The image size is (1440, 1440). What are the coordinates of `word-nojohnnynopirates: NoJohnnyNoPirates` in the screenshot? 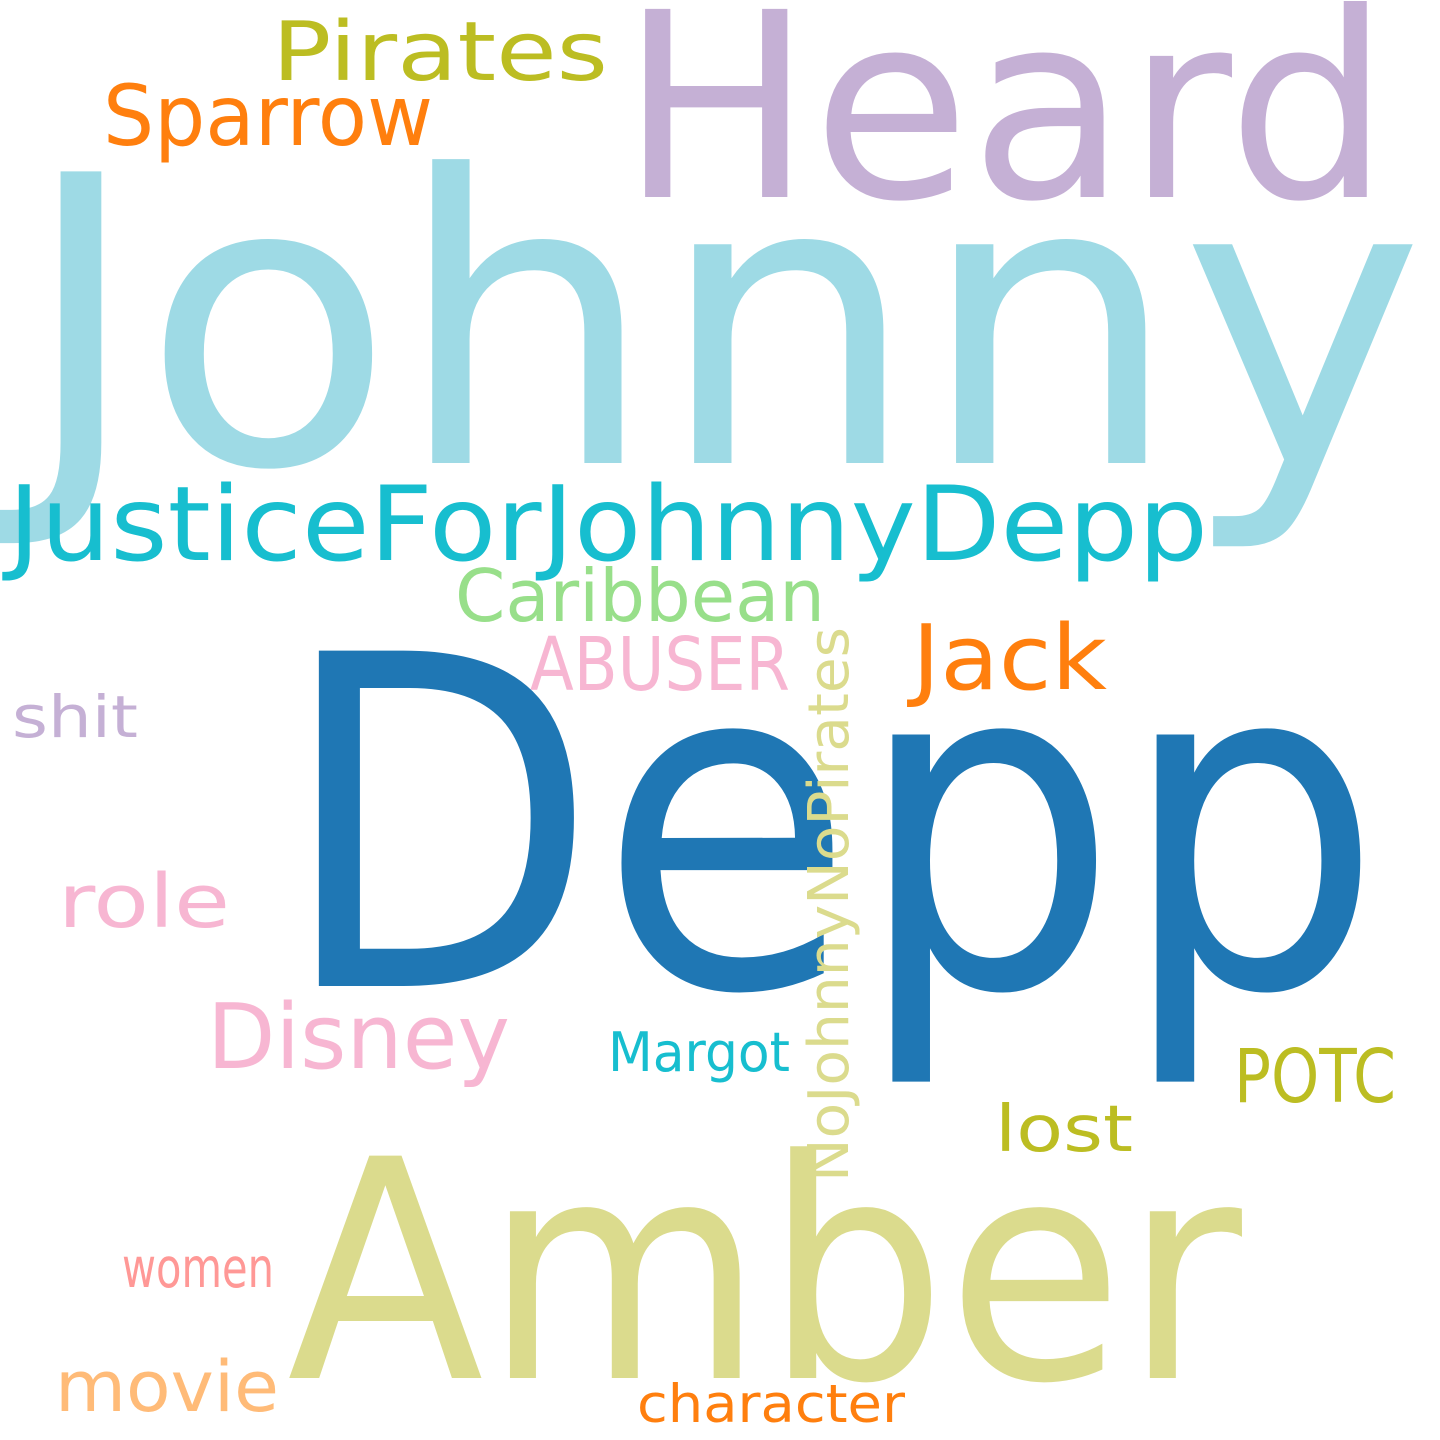 It's located at (829, 904).